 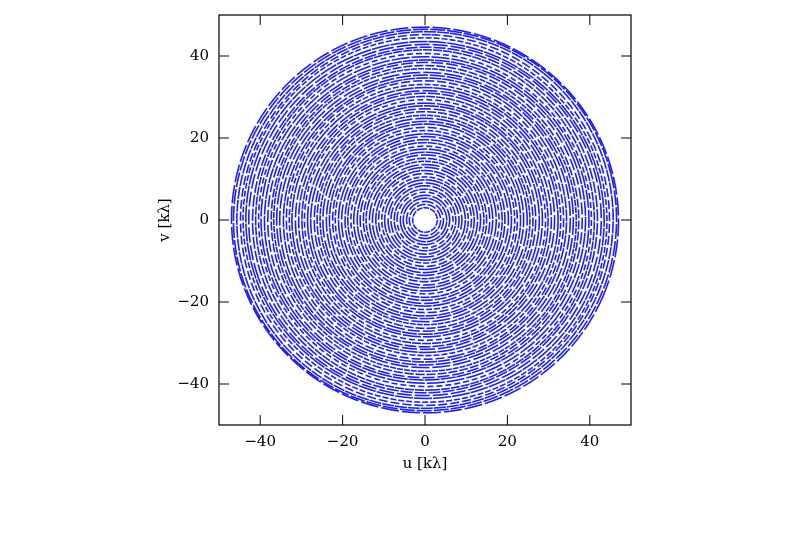 What do you see at coordinates (193, 301) in the screenshot?
I see `y-tick-label: −20` at bounding box center [193, 301].